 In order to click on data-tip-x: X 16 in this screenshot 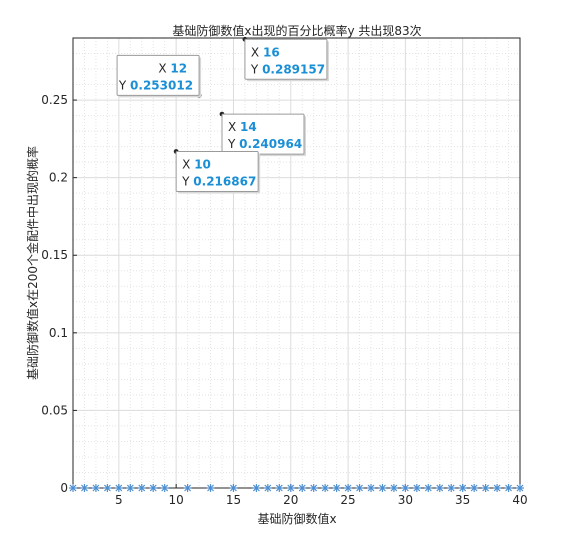, I will do `click(265, 52)`.